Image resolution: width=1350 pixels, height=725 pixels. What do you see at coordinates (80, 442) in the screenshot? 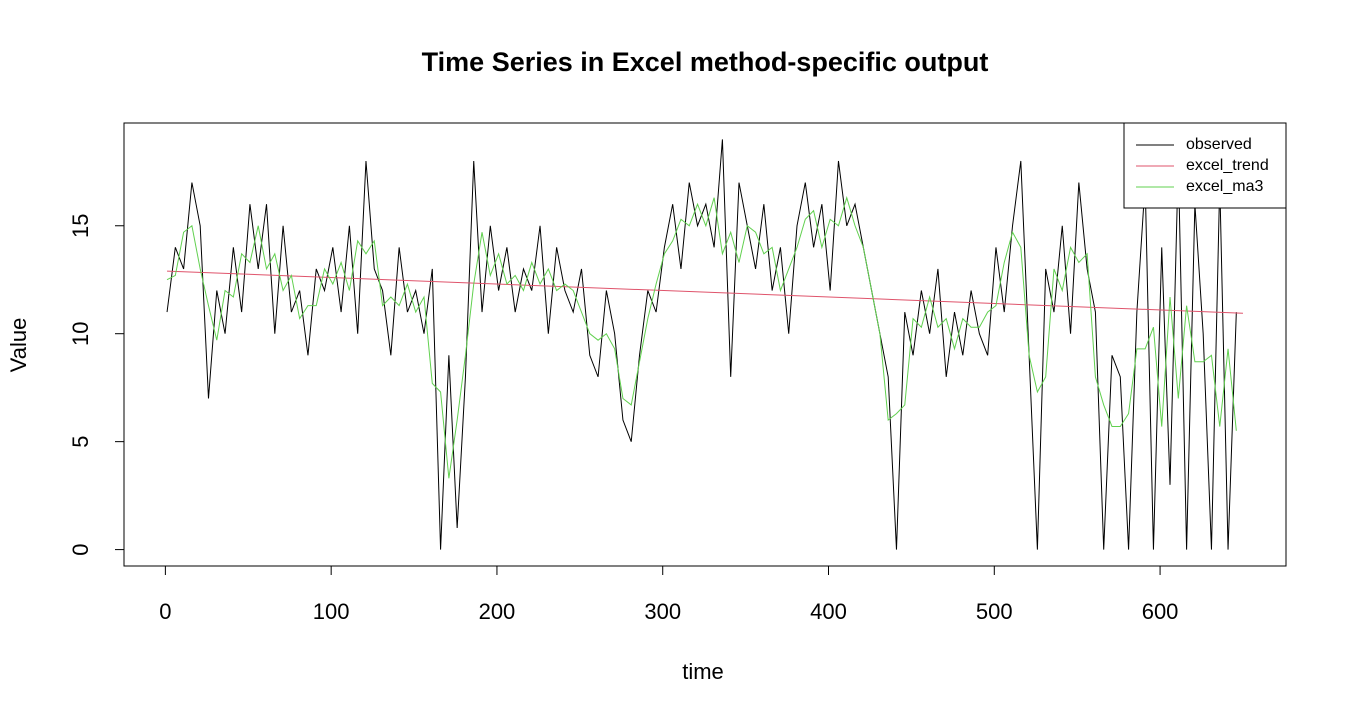
I see `y-tick-label: 5` at bounding box center [80, 442].